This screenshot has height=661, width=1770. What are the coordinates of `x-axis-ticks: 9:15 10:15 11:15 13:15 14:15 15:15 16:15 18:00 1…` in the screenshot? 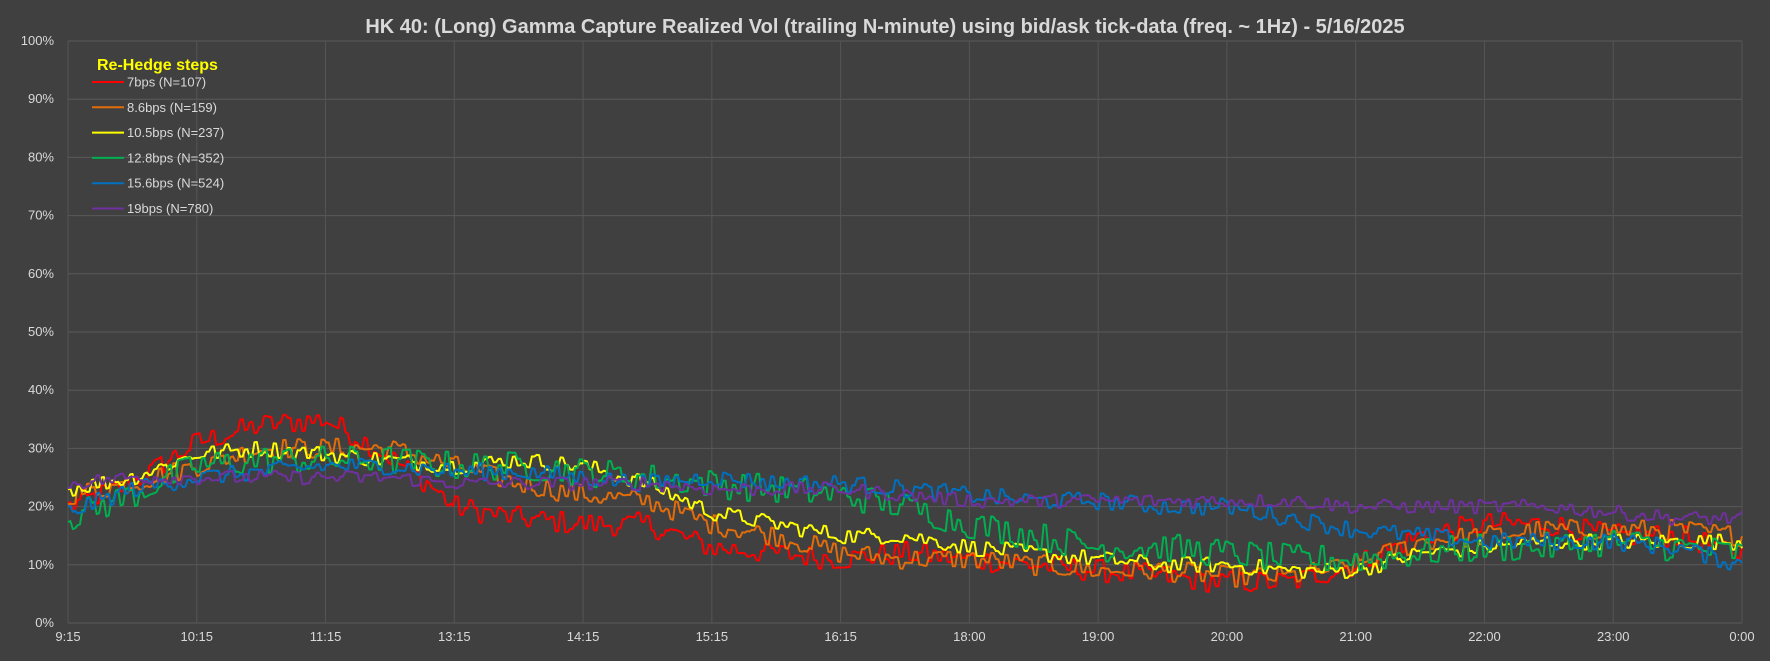 It's located at (904, 636).